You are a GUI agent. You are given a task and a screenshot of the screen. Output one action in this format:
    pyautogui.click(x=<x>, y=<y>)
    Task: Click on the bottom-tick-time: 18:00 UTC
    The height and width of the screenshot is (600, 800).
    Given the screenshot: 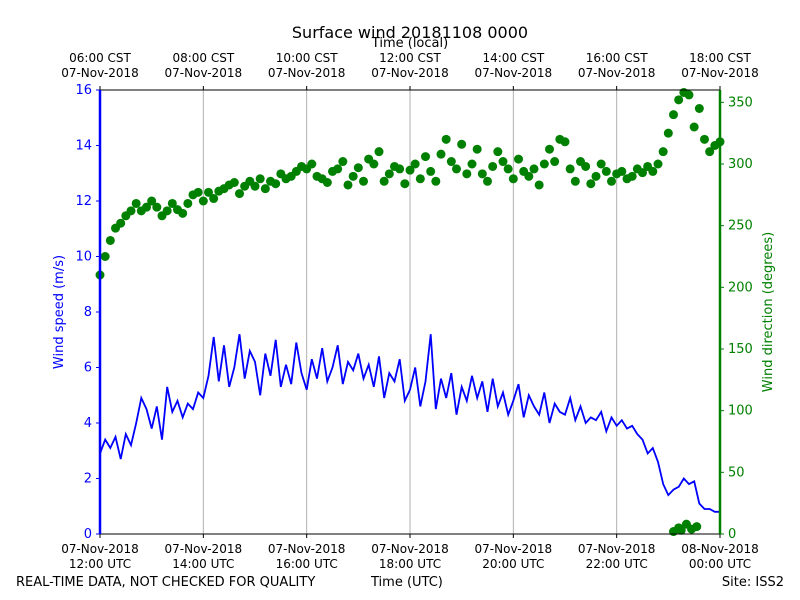 What is the action you would take?
    pyautogui.click(x=410, y=564)
    